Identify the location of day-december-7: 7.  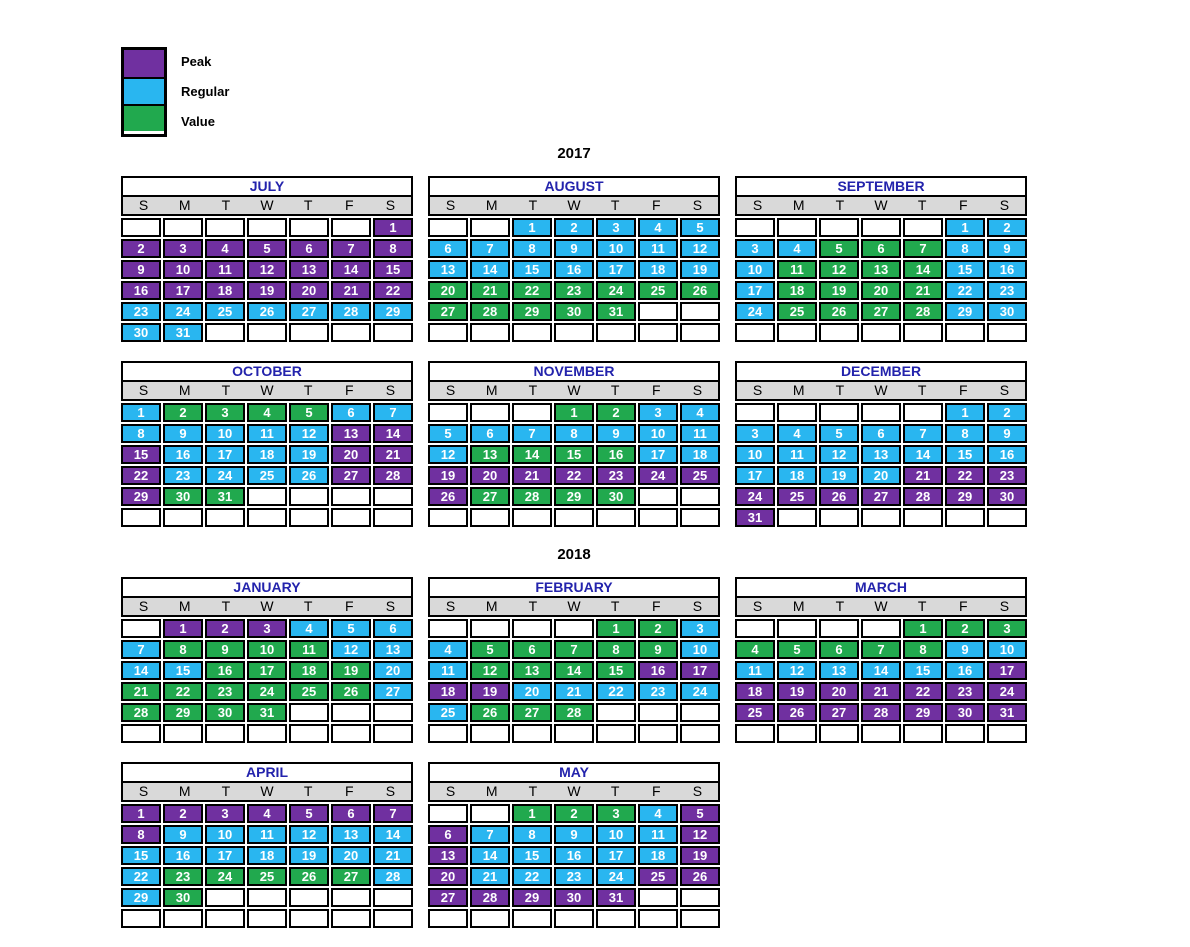
(923, 433).